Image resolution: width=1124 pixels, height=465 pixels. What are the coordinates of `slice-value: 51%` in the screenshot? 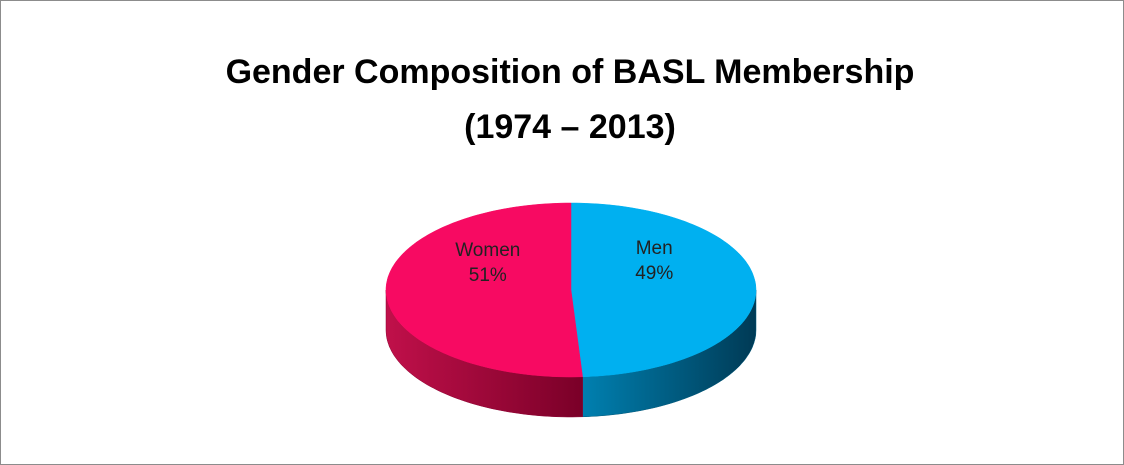 It's located at (488, 275).